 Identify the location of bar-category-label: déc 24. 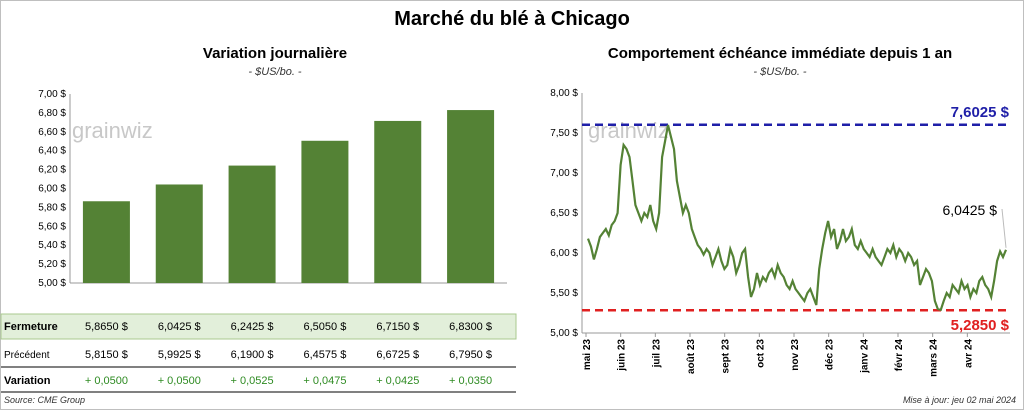
(325, 299).